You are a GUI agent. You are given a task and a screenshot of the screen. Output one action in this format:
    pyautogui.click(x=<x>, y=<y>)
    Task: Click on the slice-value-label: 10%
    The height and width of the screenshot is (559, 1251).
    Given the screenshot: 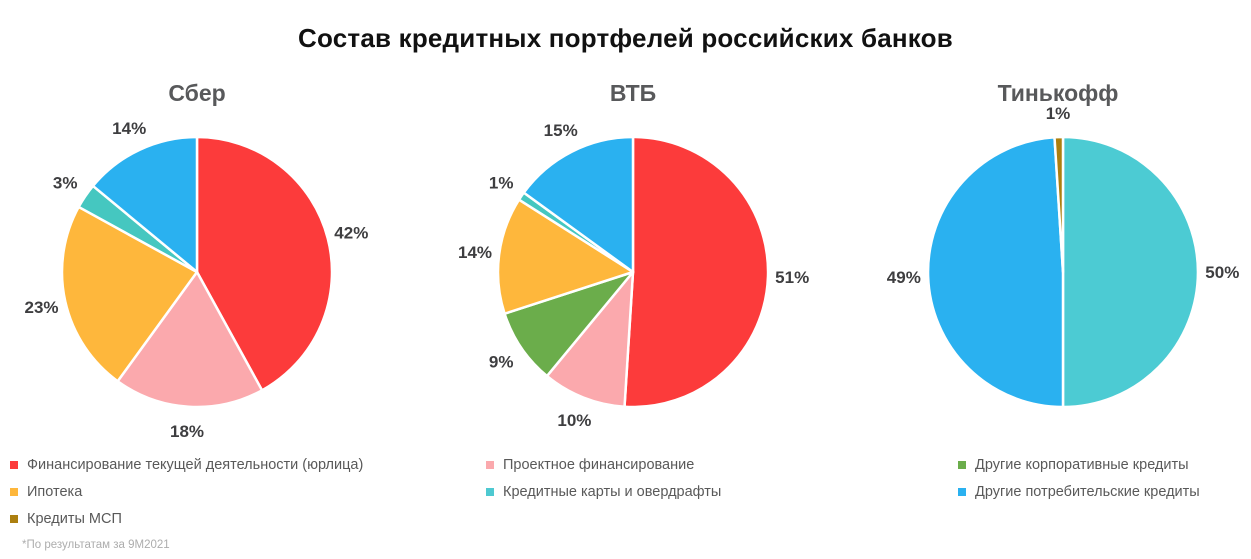 What is the action you would take?
    pyautogui.click(x=574, y=420)
    